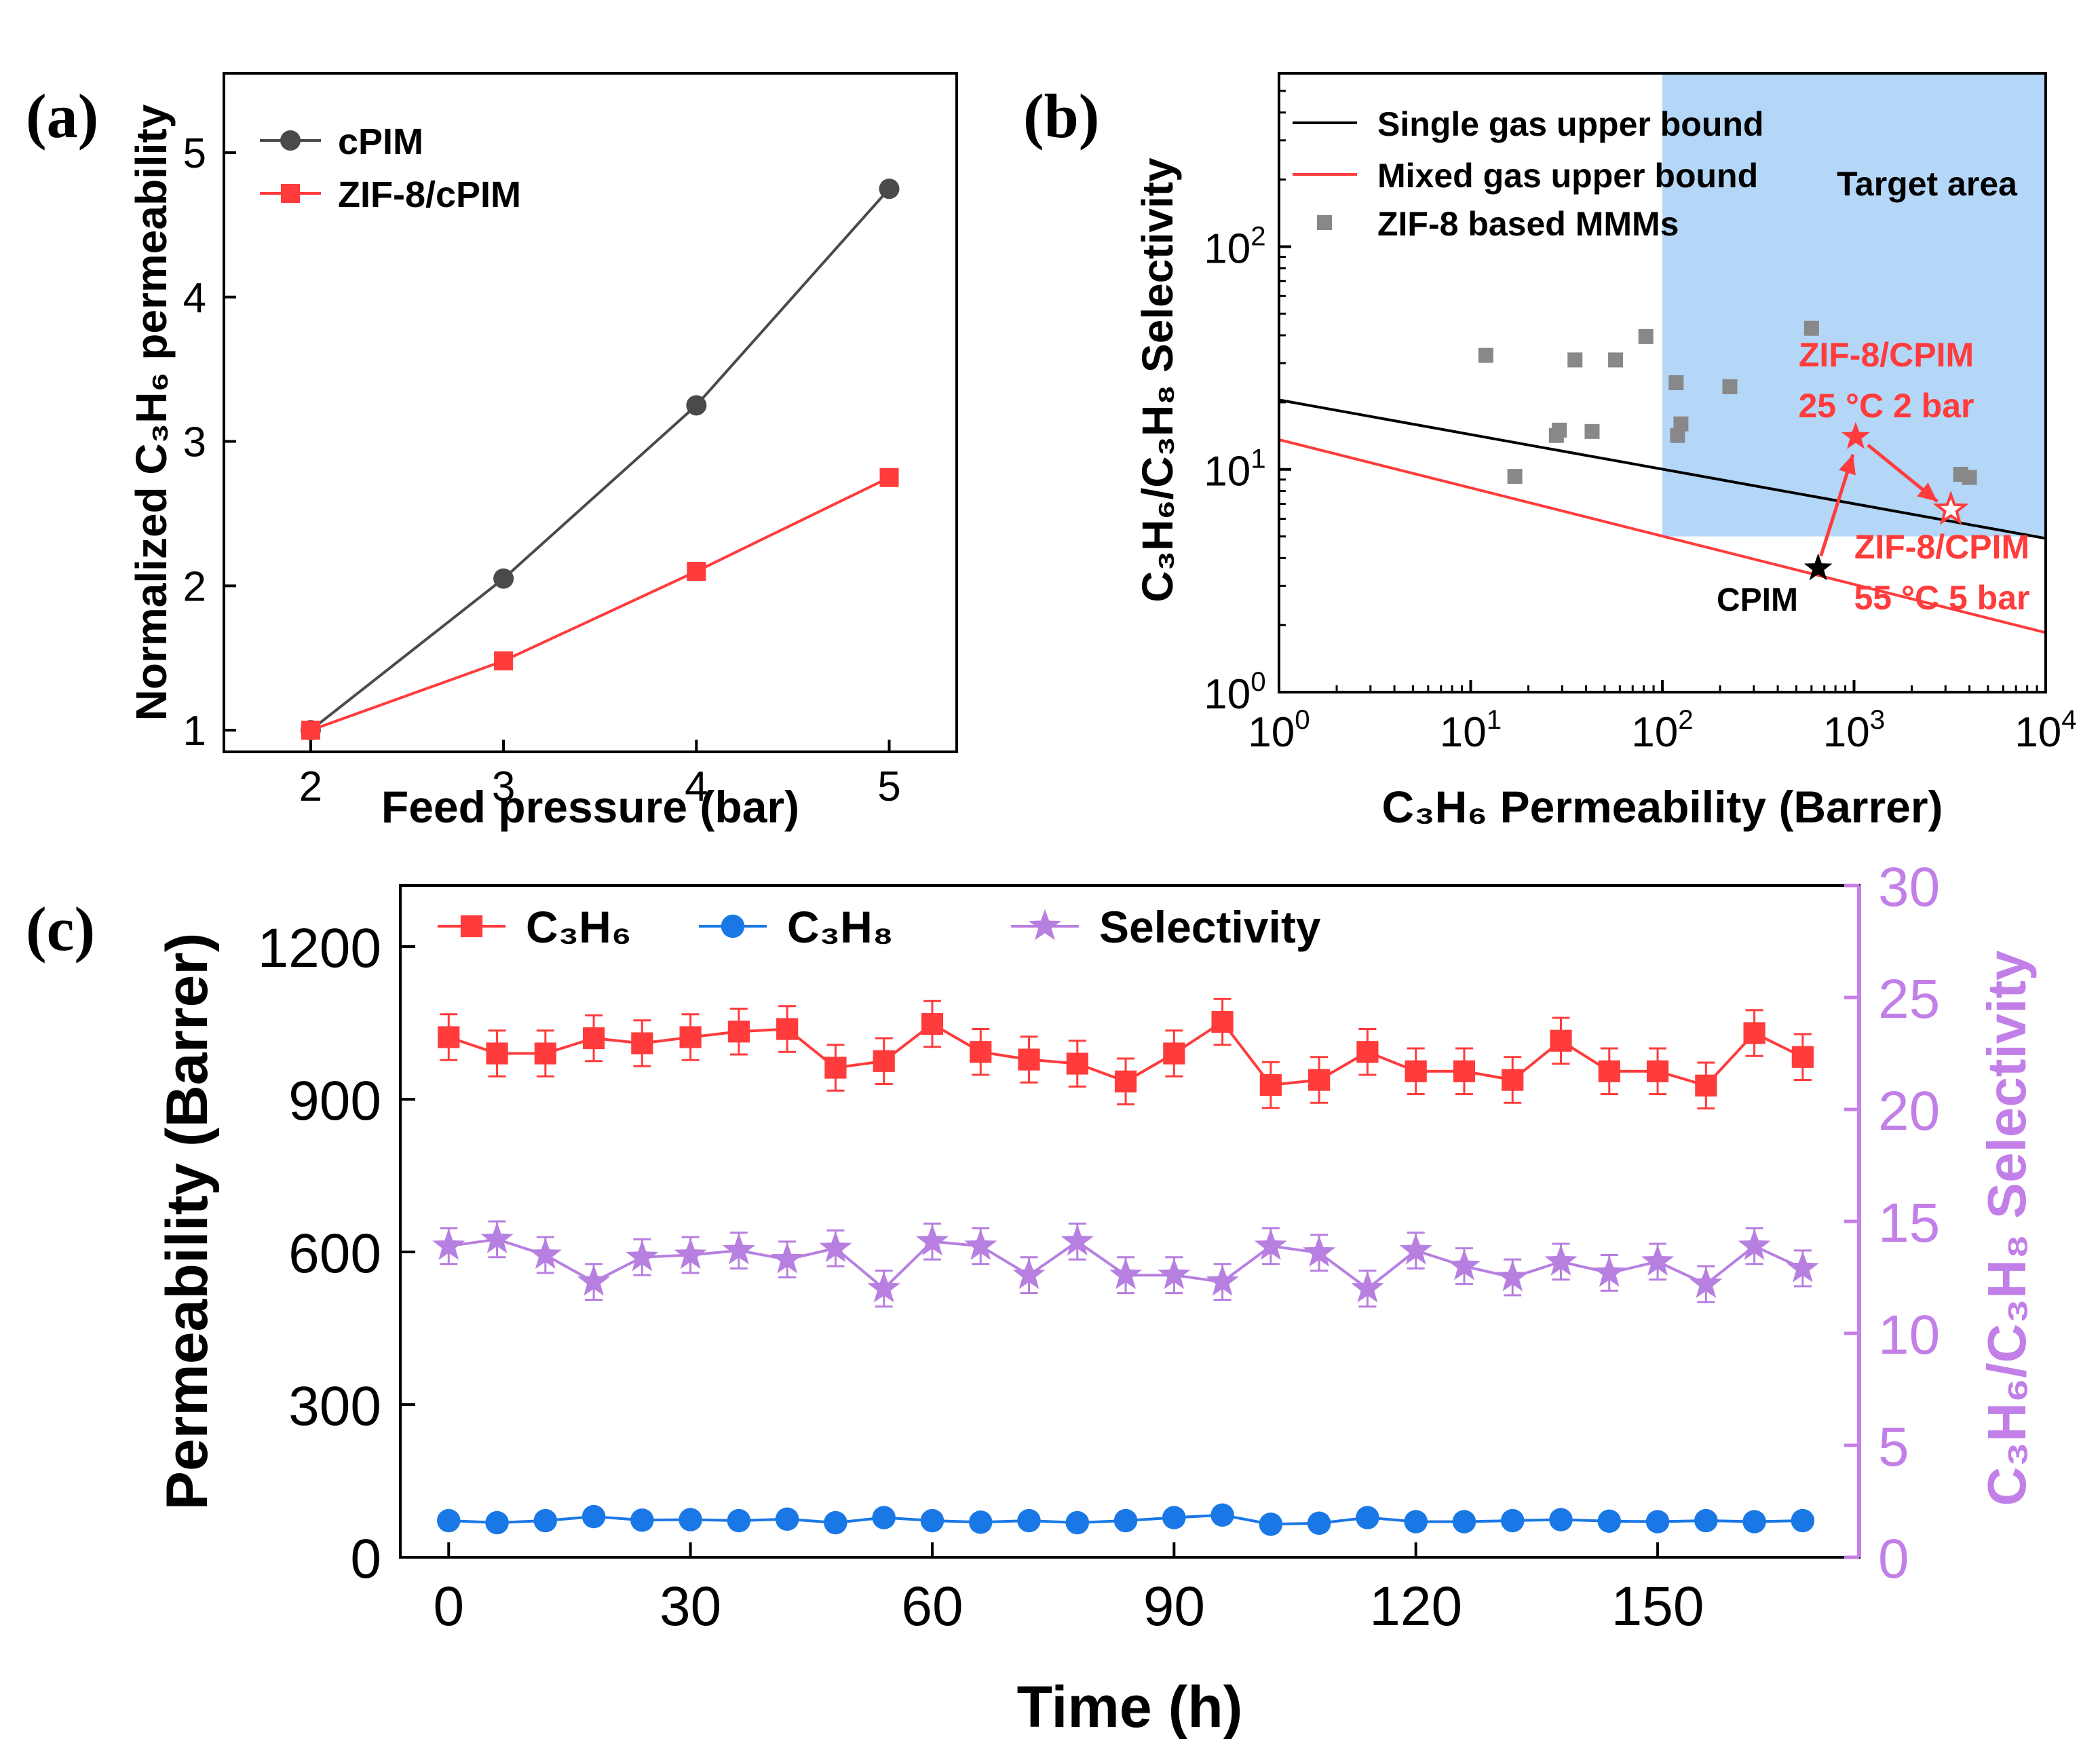 Image resolution: width=2100 pixels, height=1750 pixels. Describe the element at coordinates (1210, 927) in the screenshot. I see `c-legend-label-2: Selectivity` at that location.